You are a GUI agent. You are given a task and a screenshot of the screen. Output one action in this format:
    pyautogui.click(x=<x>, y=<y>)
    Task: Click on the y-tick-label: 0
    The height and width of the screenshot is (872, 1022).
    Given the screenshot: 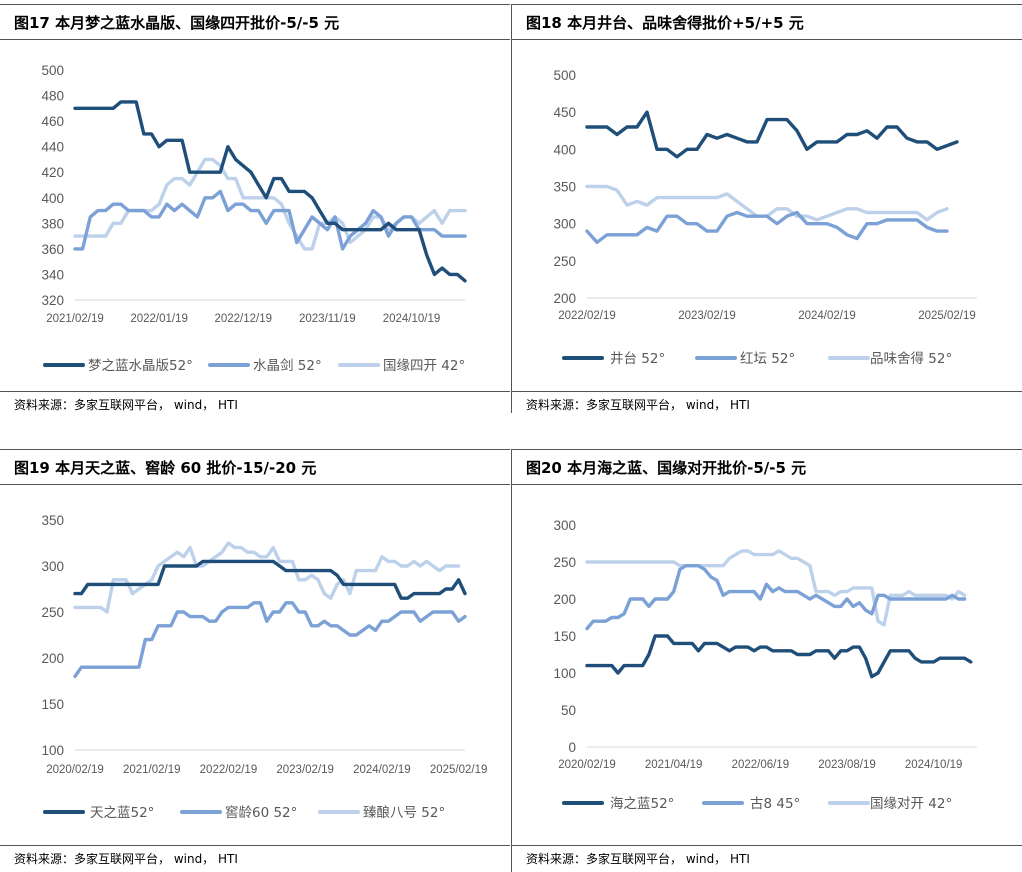 What is the action you would take?
    pyautogui.click(x=572, y=747)
    